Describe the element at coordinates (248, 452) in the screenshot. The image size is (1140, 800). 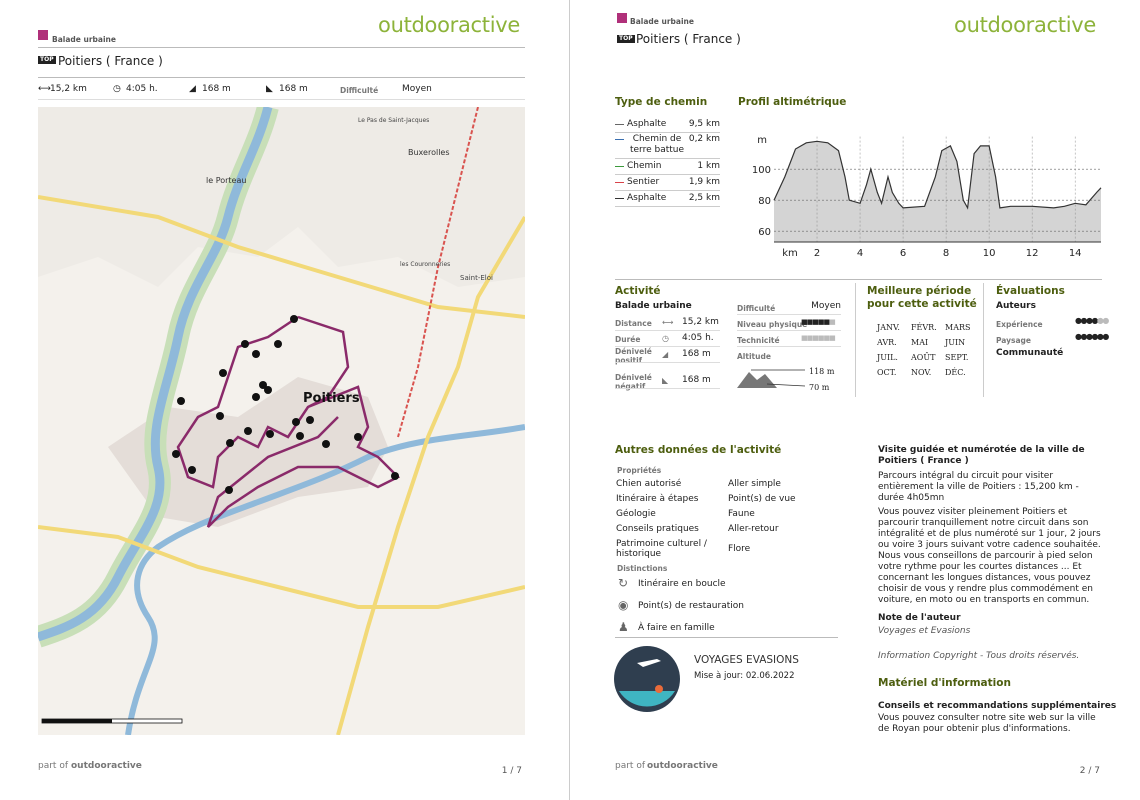
I see `city-center` at that location.